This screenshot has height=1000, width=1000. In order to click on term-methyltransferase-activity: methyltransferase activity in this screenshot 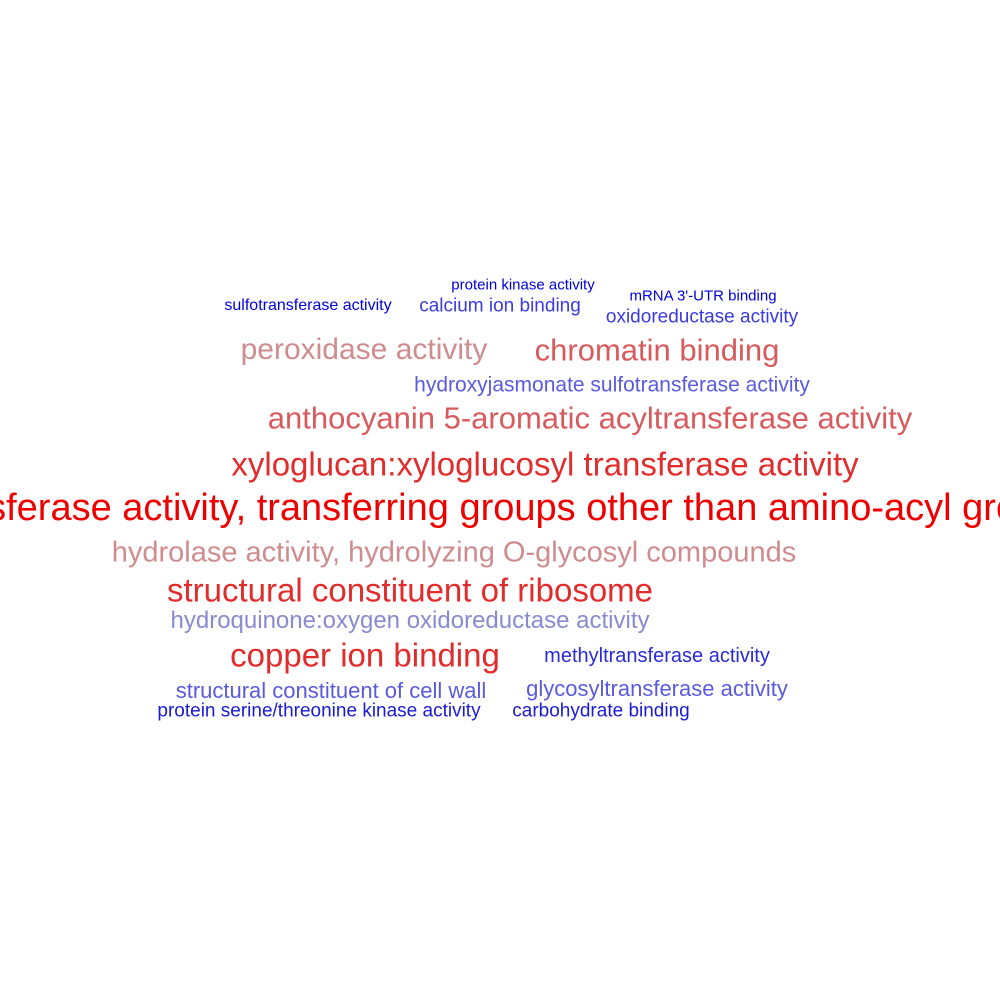, I will do `click(657, 656)`.